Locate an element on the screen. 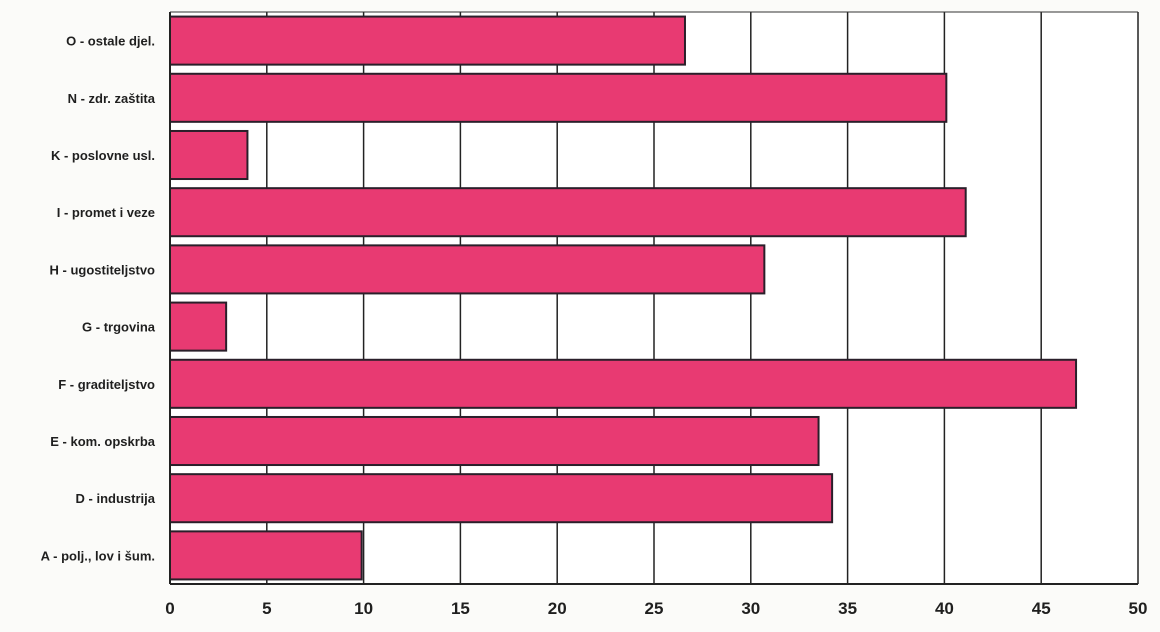  category-label: D - industrija is located at coordinates (116, 498).